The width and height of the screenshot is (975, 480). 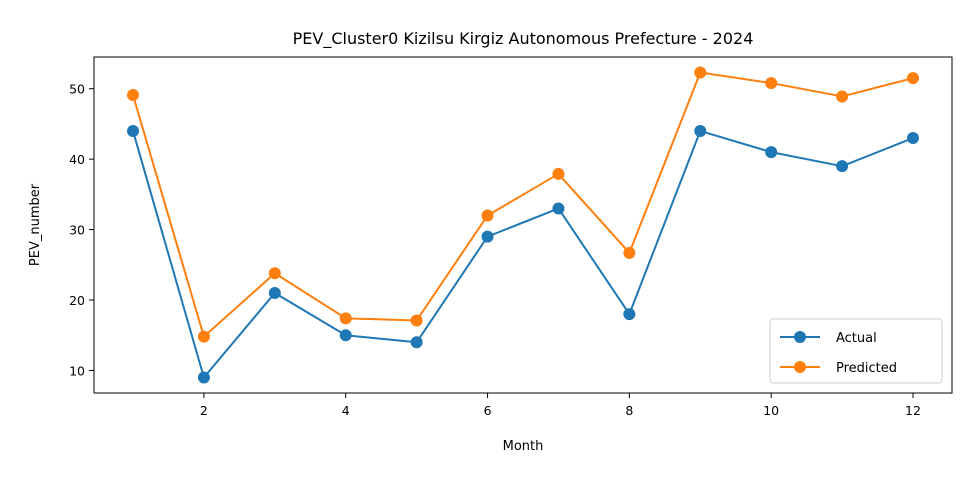 What do you see at coordinates (800, 367) in the screenshot?
I see `legend-marker-predicted` at bounding box center [800, 367].